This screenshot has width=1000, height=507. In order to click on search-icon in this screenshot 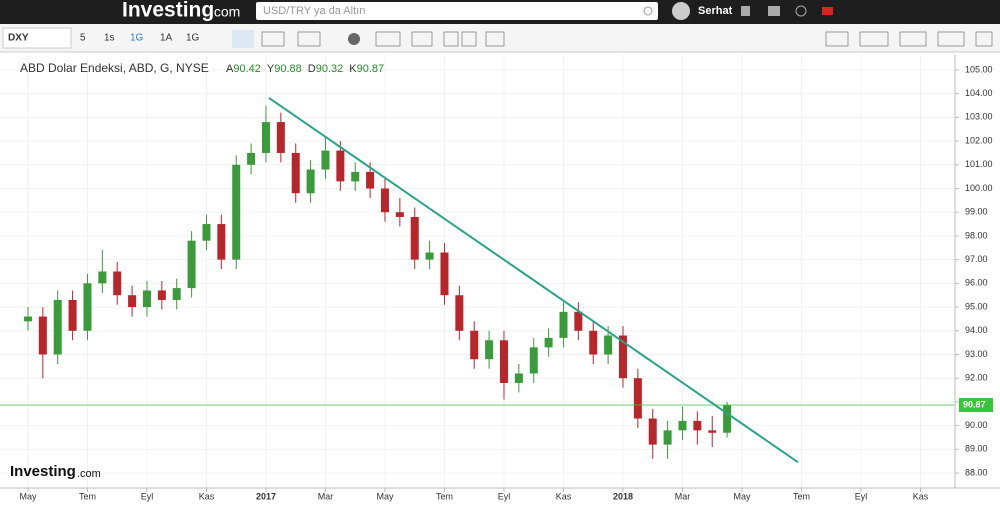, I will do `click(648, 11)`.